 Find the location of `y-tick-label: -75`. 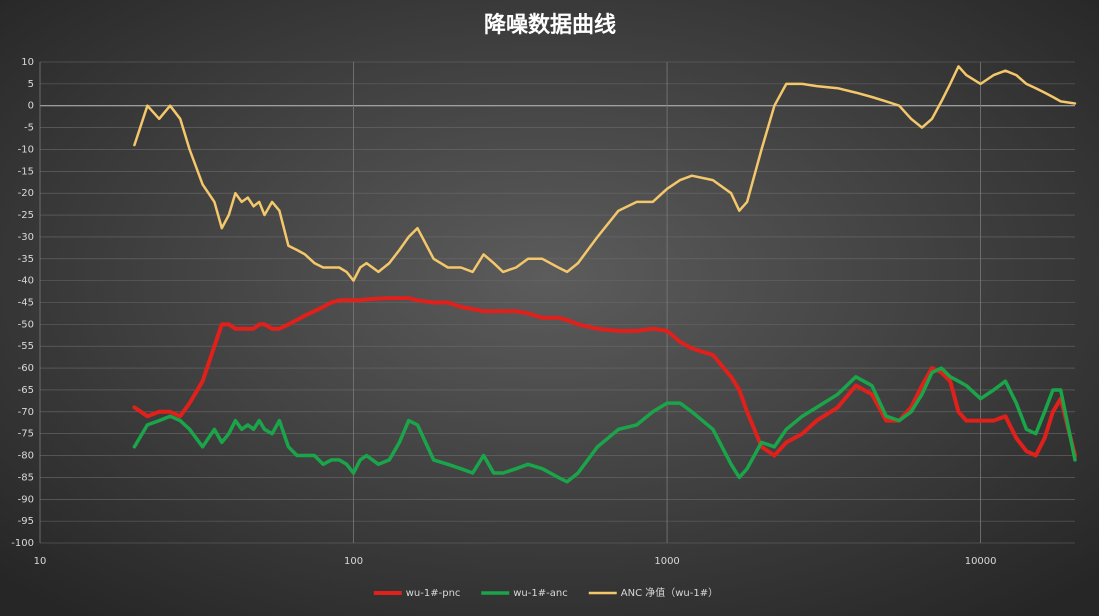

y-tick-label: -75 is located at coordinates (26, 434).